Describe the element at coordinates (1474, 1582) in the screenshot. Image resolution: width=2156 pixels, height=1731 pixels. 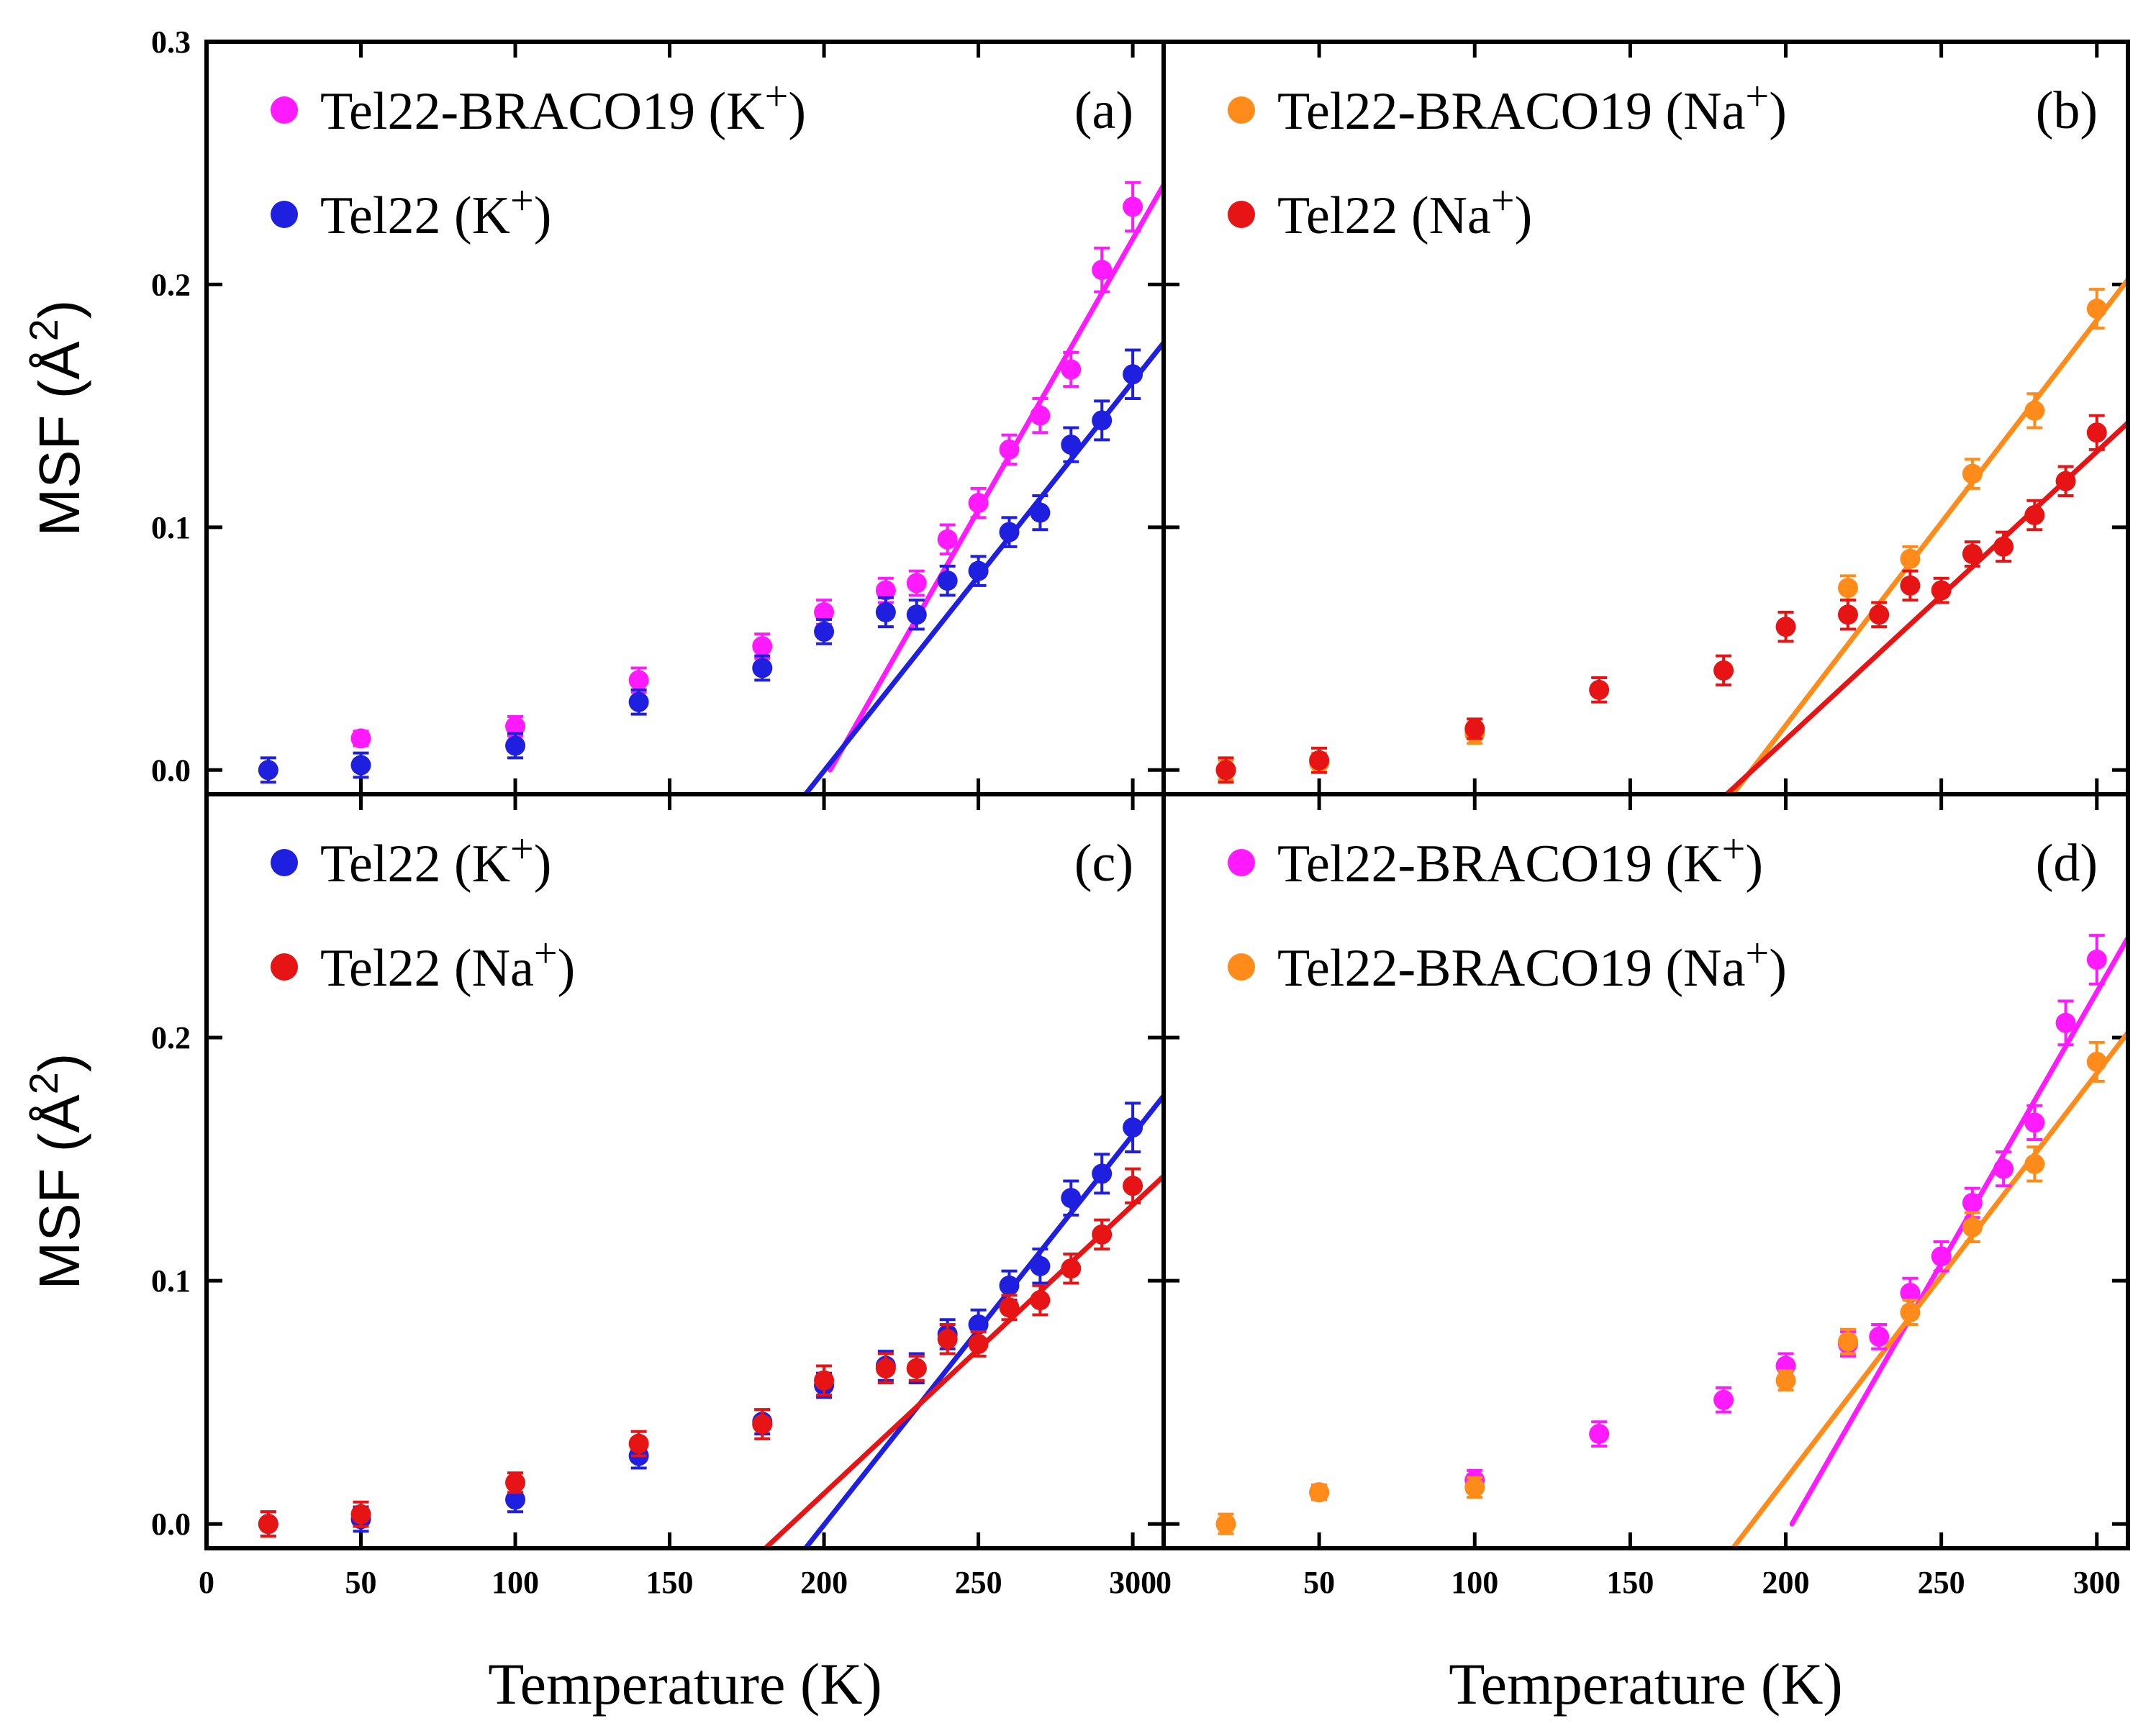
I see `x-tick-label: 100` at that location.